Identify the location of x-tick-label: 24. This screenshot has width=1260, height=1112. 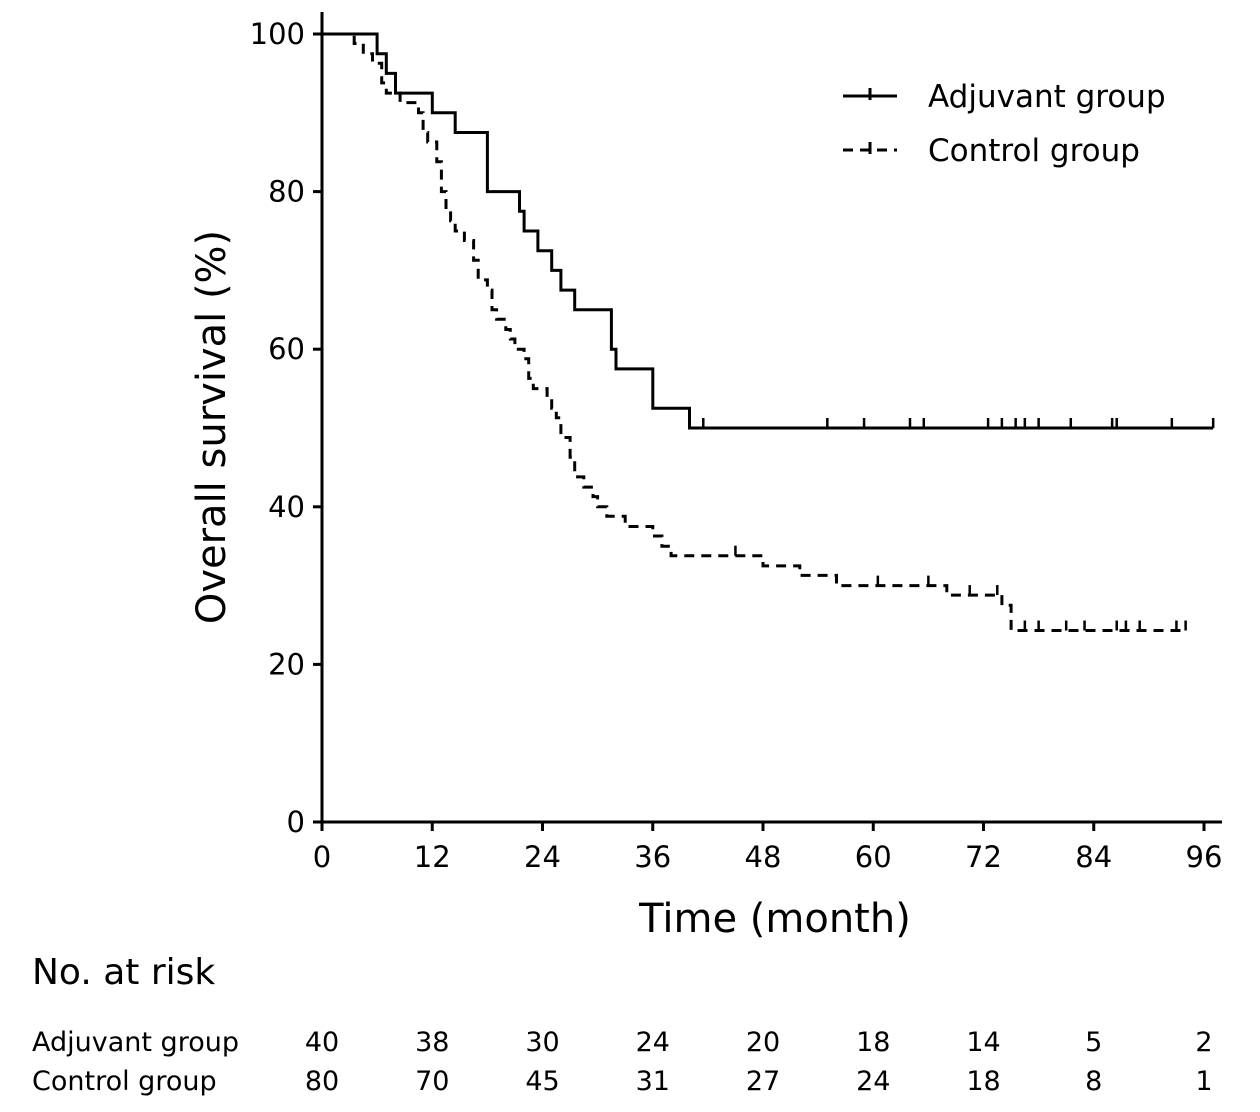
(542, 857).